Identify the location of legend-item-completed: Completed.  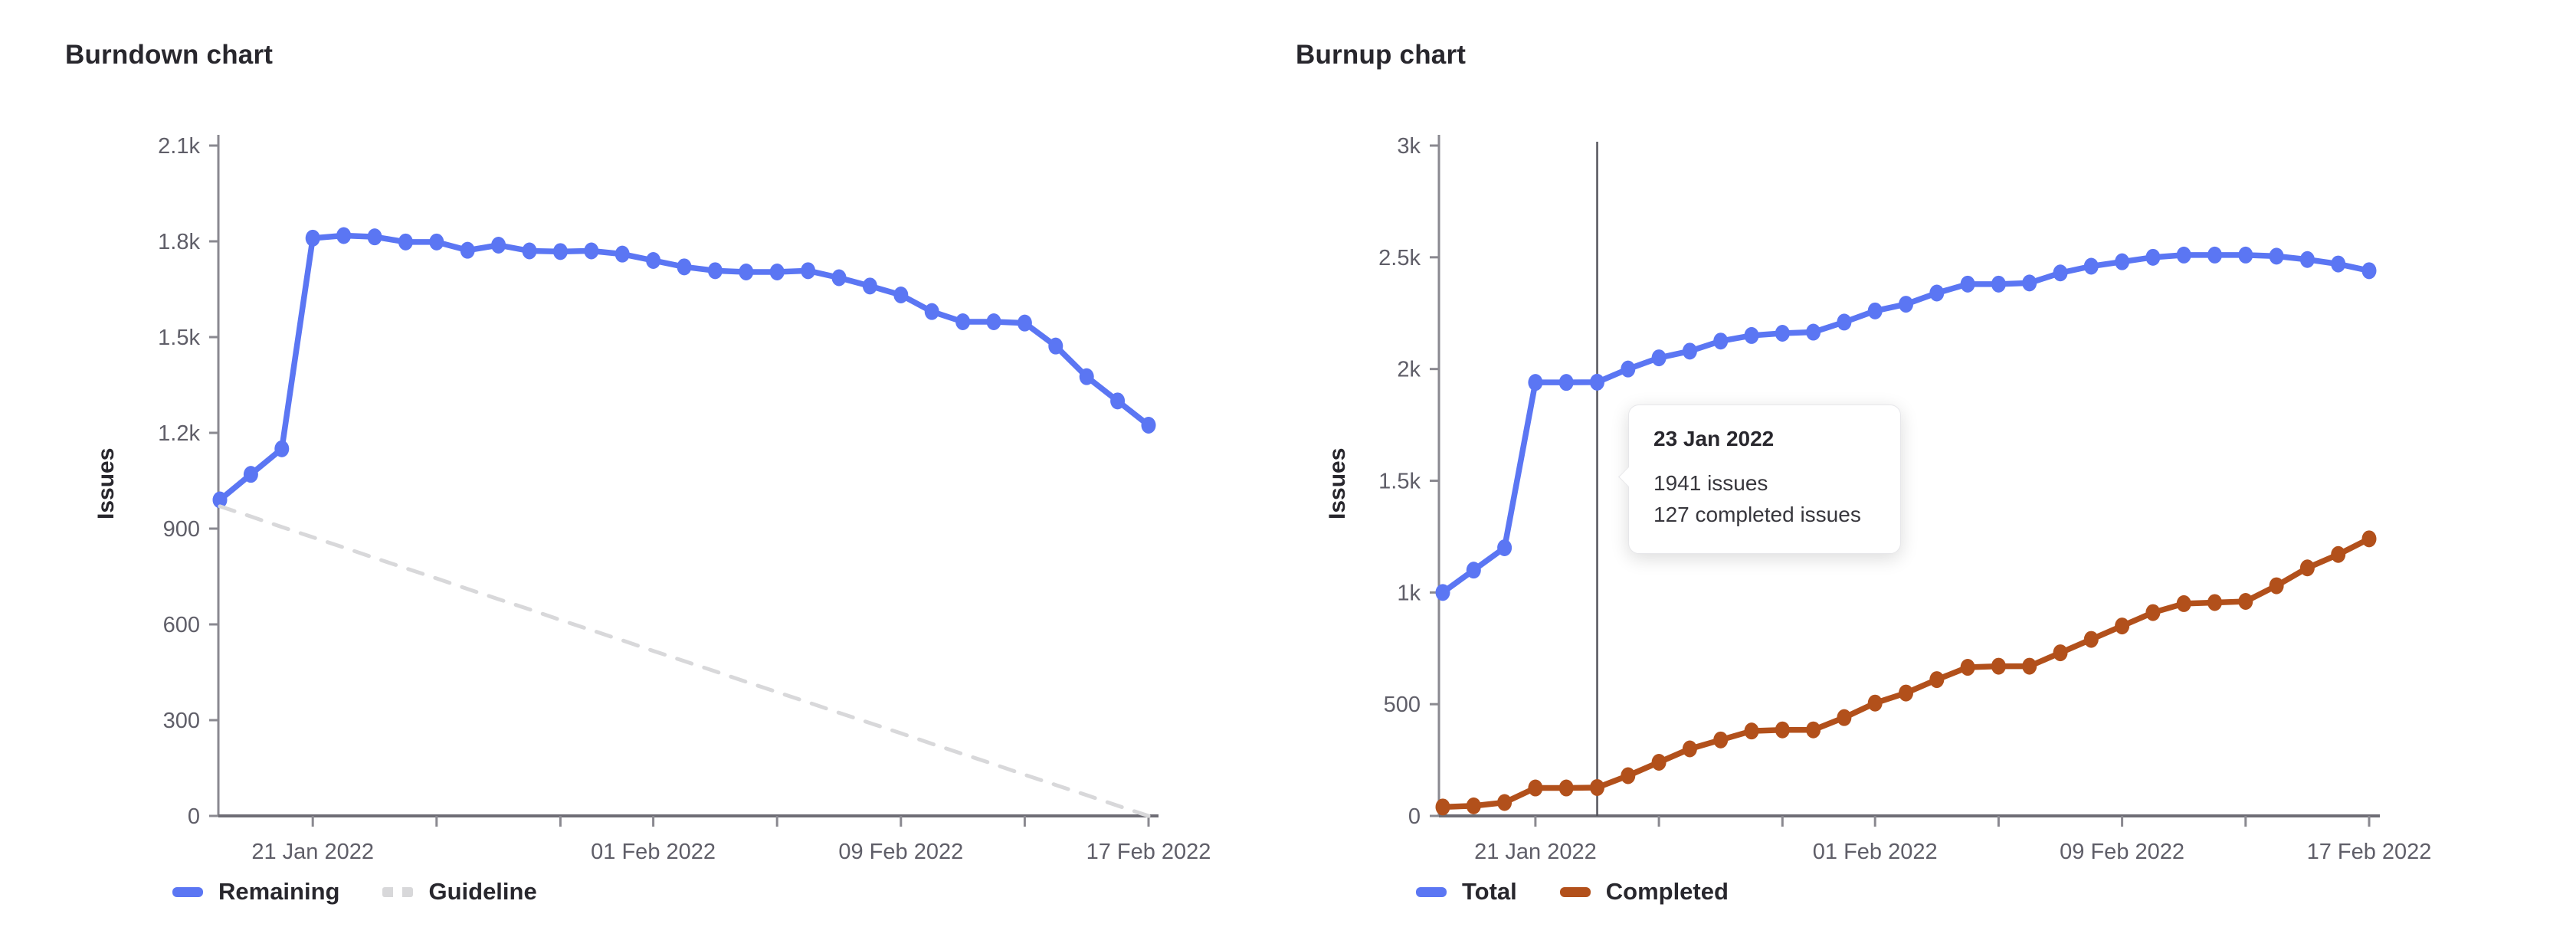
(1644, 892).